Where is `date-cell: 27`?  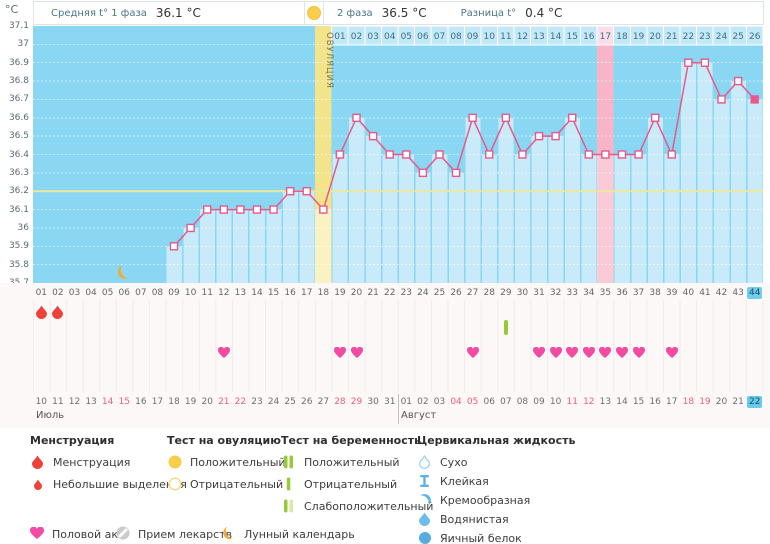
date-cell: 27 is located at coordinates (323, 402).